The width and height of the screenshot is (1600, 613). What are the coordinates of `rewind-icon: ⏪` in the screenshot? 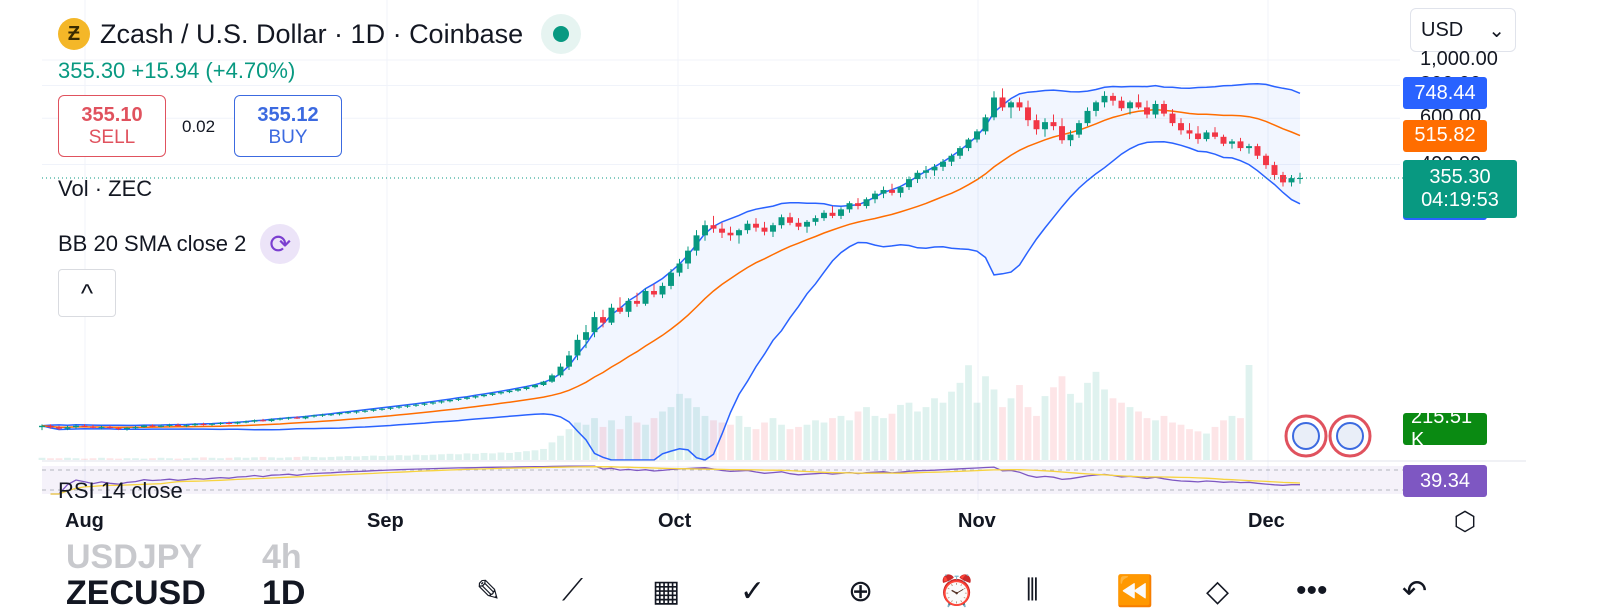 It's located at (1135, 591).